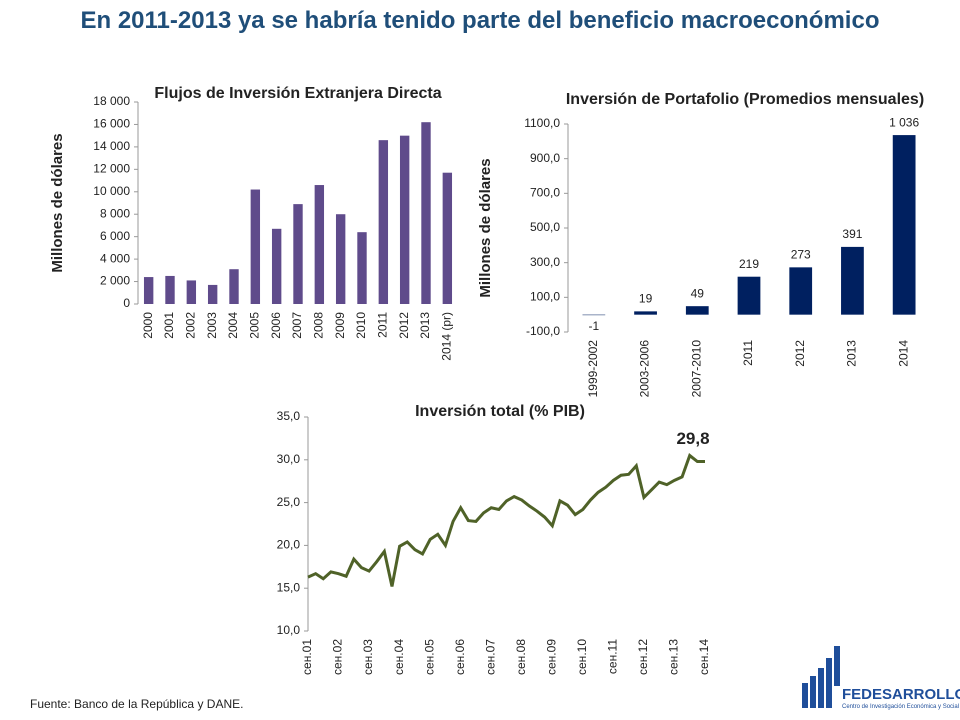 Image resolution: width=960 pixels, height=720 pixels. Describe the element at coordinates (289, 416) in the screenshot. I see `y-tick-label: 35,0` at that location.